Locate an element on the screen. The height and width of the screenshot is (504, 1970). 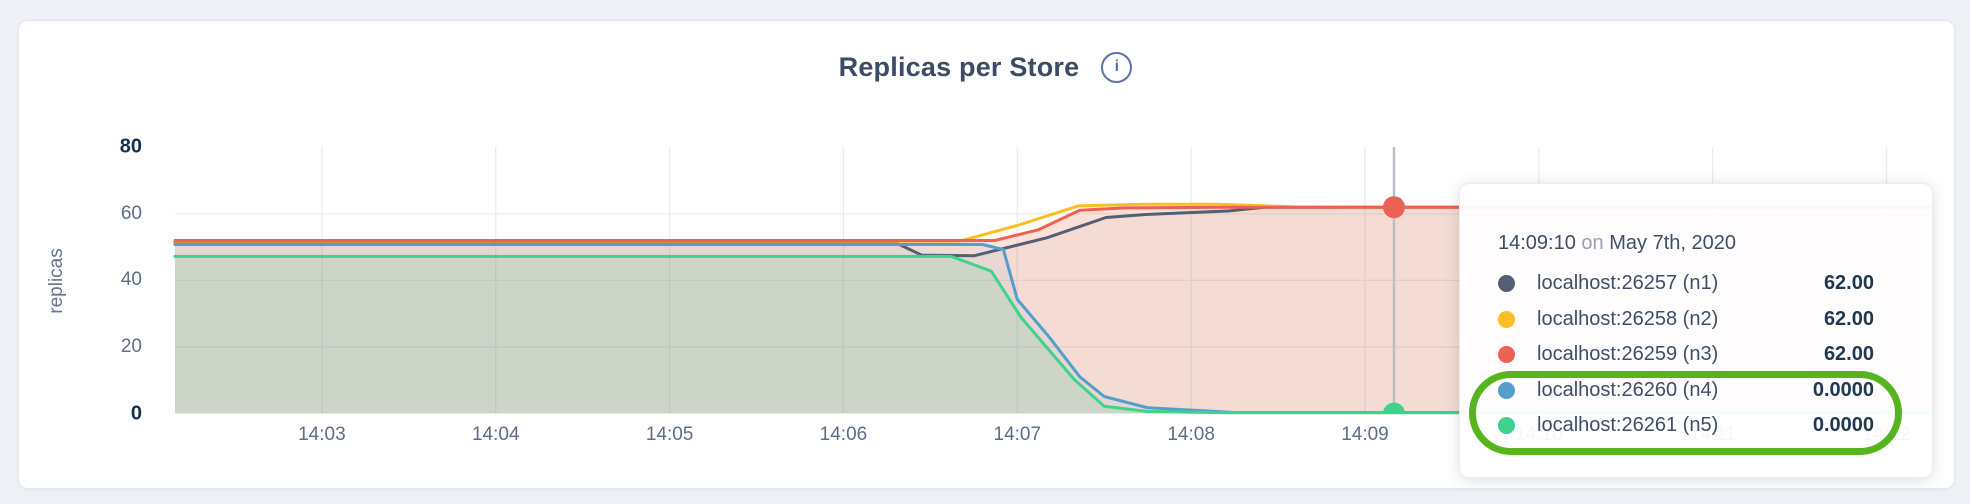
x-tick-label: 14:03 is located at coordinates (322, 434).